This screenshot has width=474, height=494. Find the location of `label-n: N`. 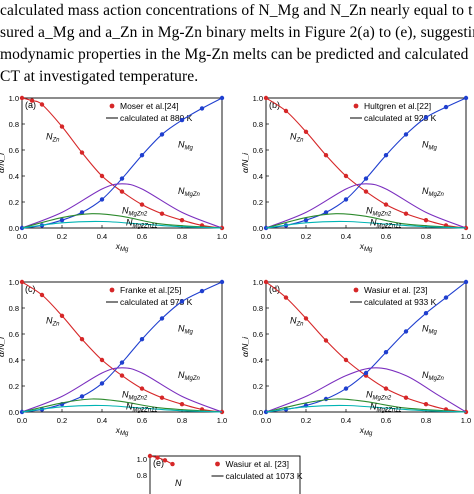

label-n: N is located at coordinates (178, 483).